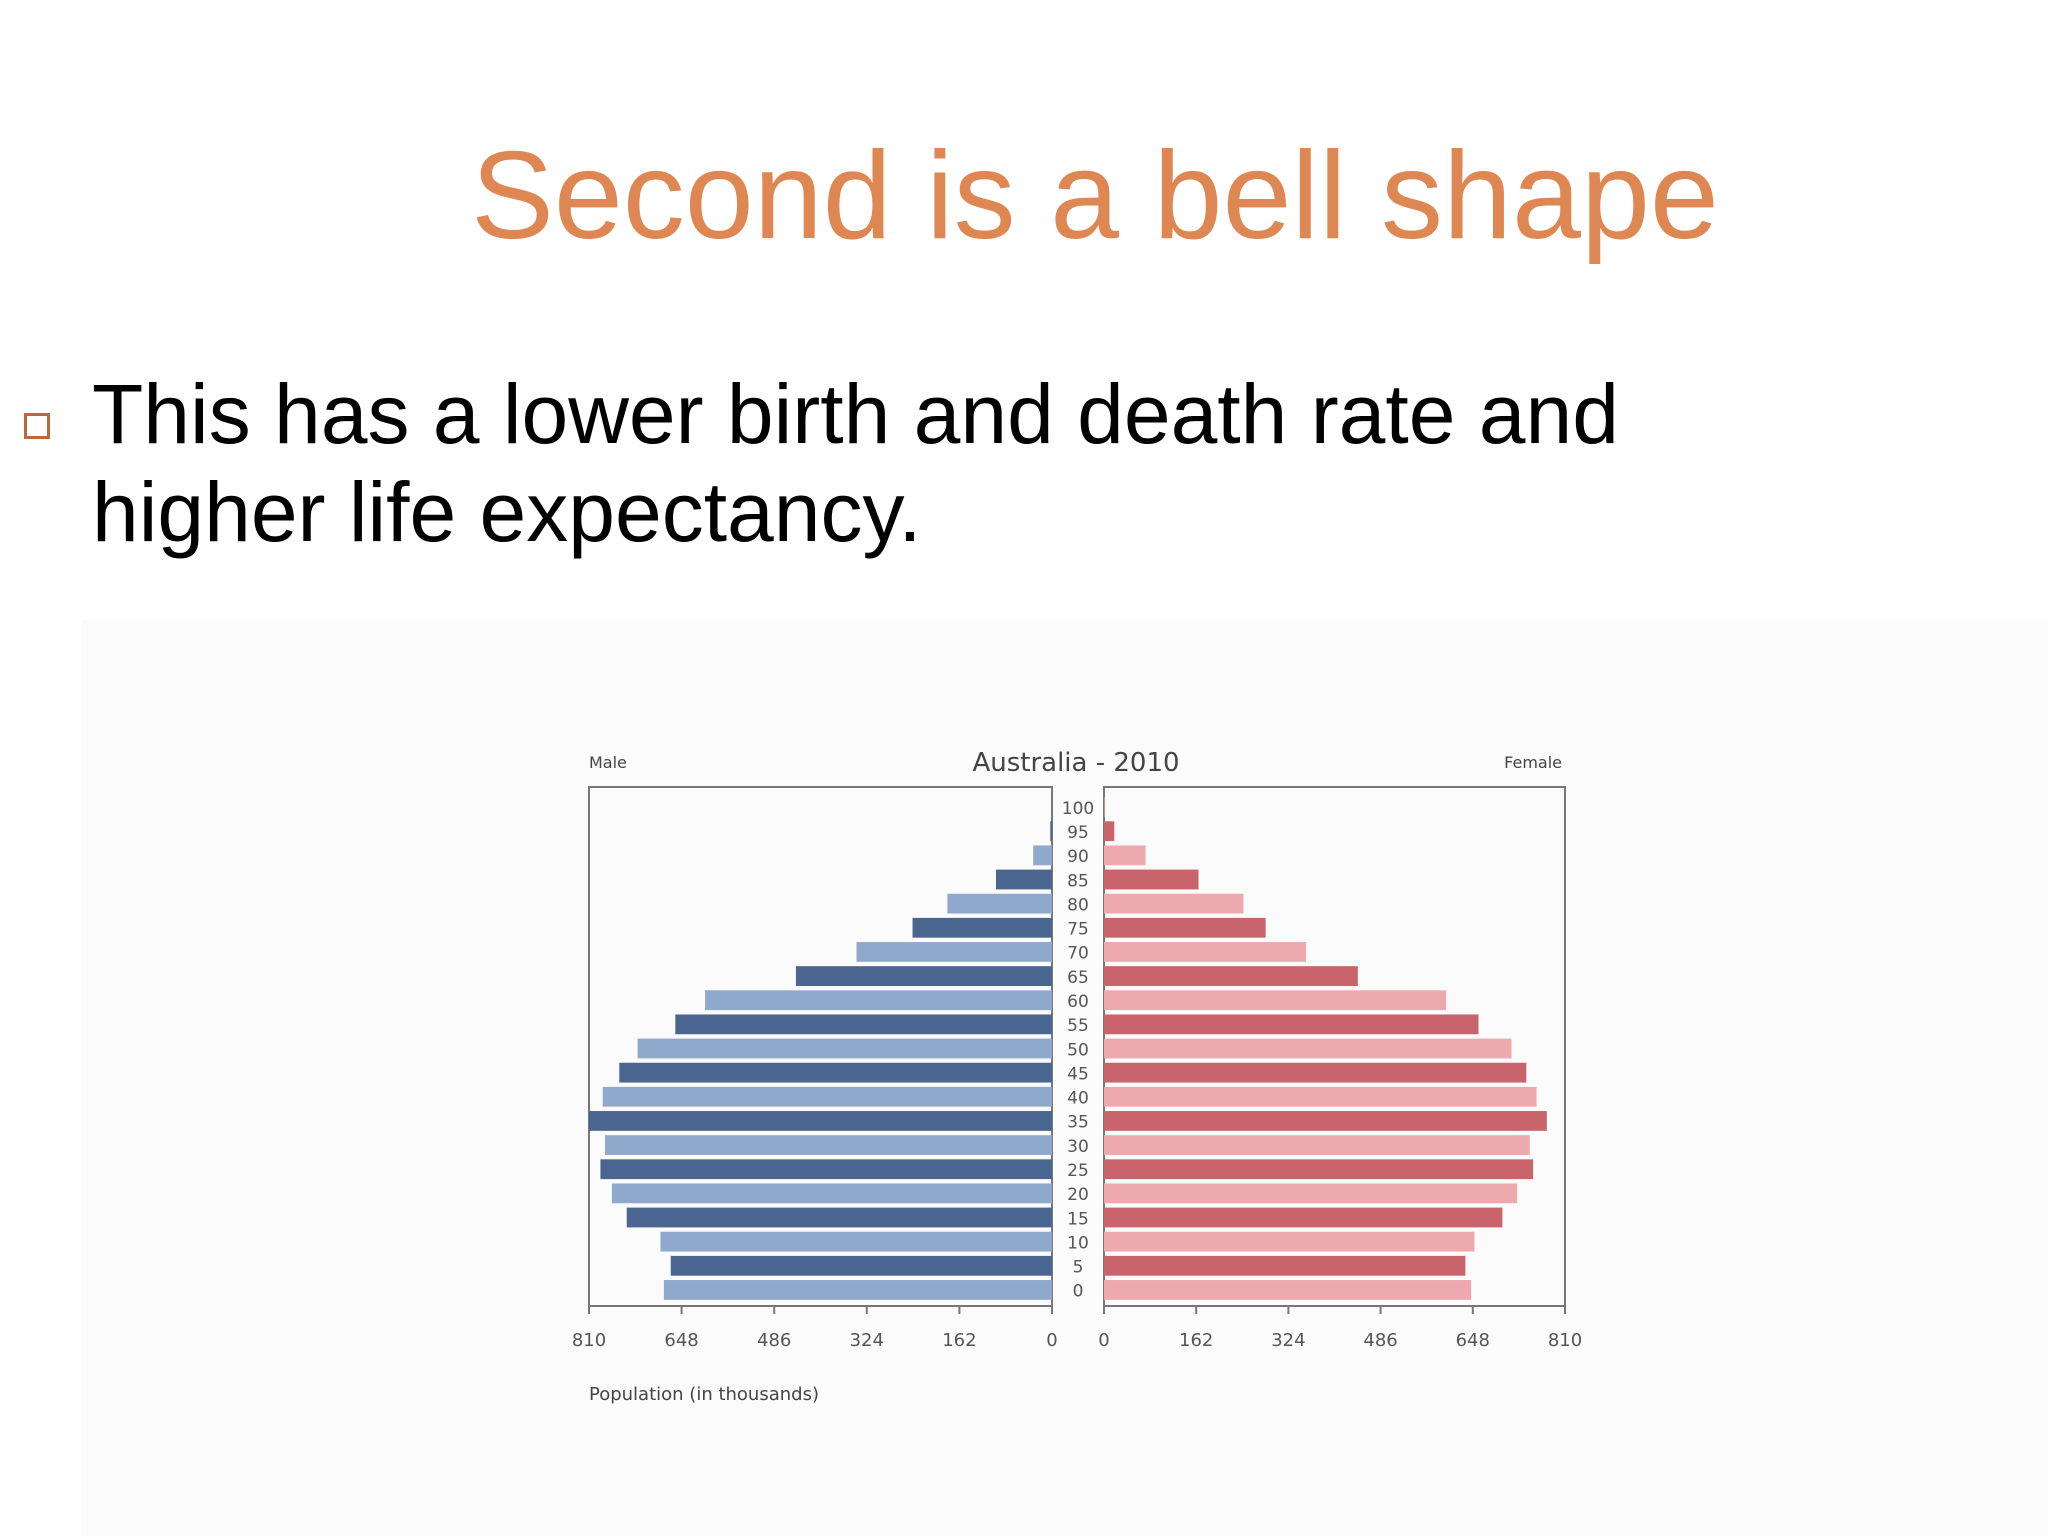 The image size is (2048, 1536). Describe the element at coordinates (1078, 930) in the screenshot. I see `age-label-75: 75` at that location.